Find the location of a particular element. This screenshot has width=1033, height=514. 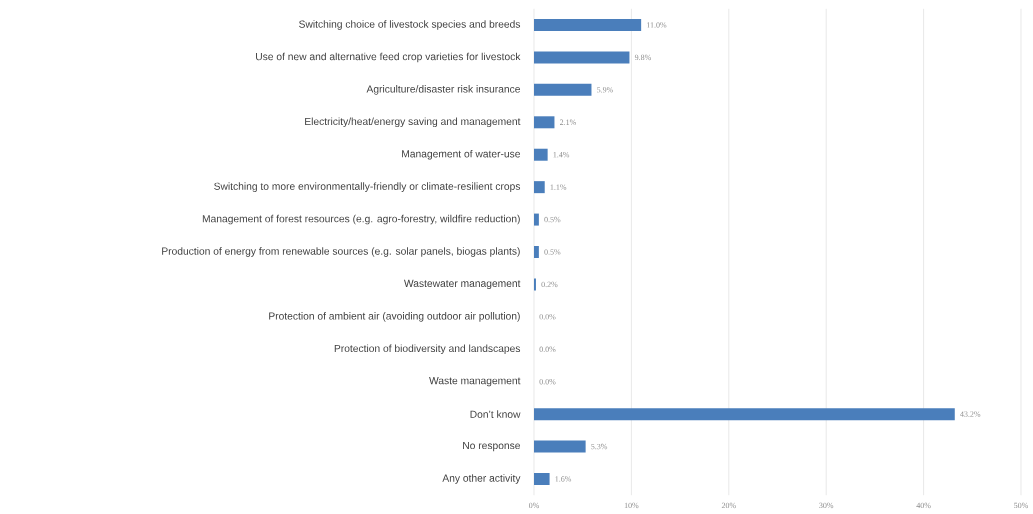

y-tick-label: Protection of ambient air (avoiding outdoor air pollution) is located at coordinates (394, 317).